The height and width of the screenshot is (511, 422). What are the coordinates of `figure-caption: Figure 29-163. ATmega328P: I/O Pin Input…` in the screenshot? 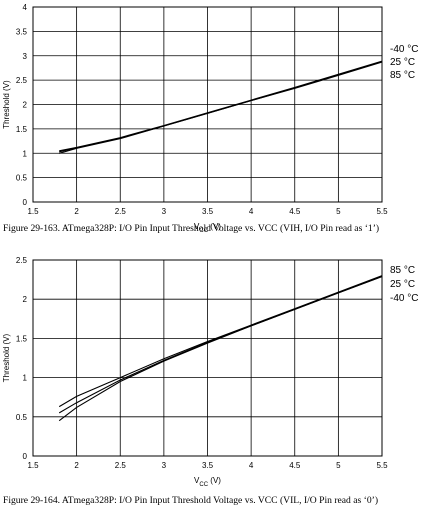 It's located at (191, 228).